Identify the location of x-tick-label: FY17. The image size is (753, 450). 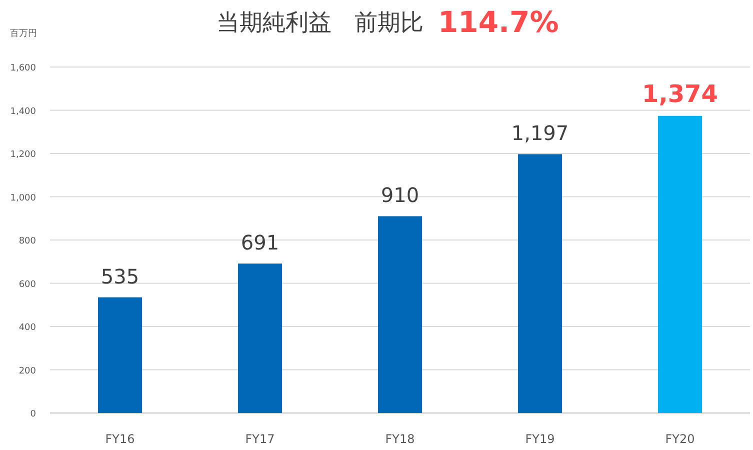
(260, 439).